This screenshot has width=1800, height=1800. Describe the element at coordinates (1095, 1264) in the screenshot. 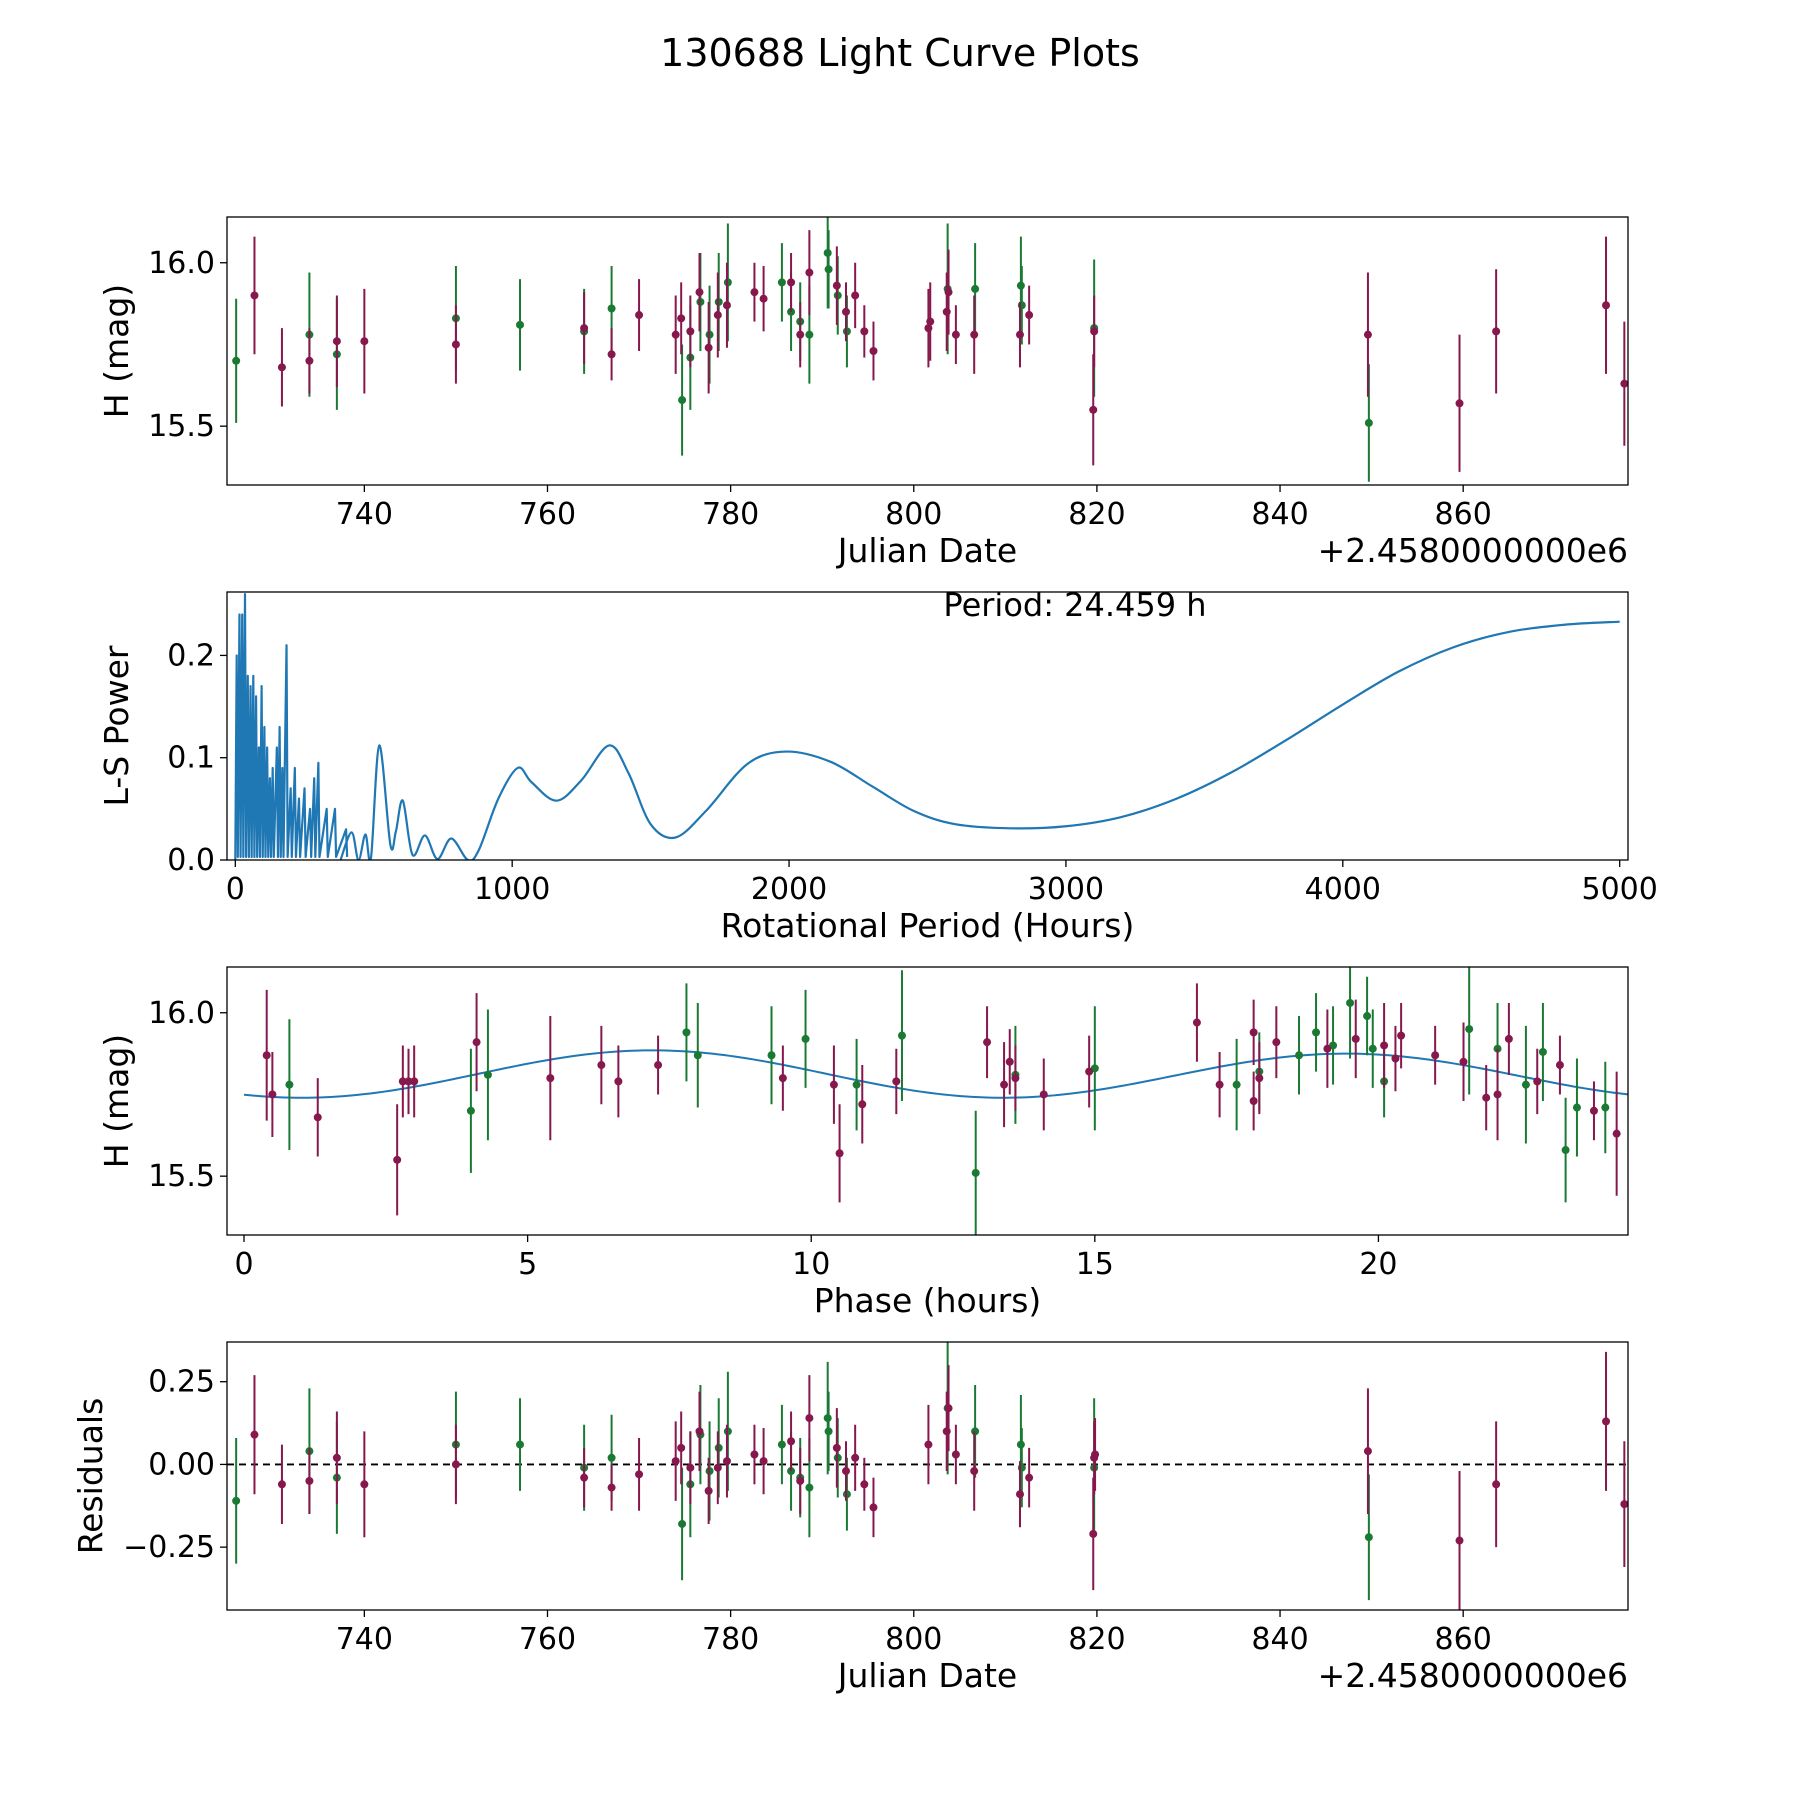

I see `x-tick-label: 15` at that location.